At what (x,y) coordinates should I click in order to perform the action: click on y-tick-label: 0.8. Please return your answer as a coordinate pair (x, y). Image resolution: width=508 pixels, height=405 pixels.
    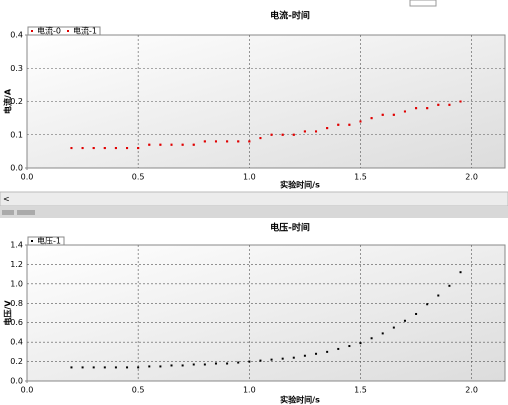
    Looking at the image, I should click on (16, 303).